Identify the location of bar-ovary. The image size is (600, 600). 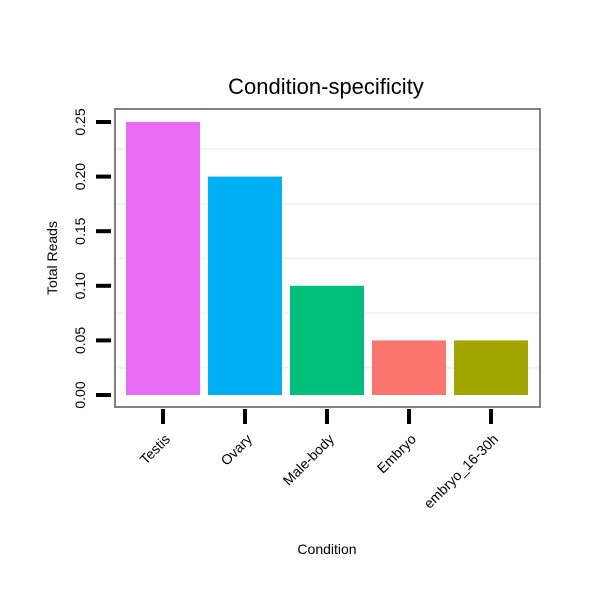
(245, 285).